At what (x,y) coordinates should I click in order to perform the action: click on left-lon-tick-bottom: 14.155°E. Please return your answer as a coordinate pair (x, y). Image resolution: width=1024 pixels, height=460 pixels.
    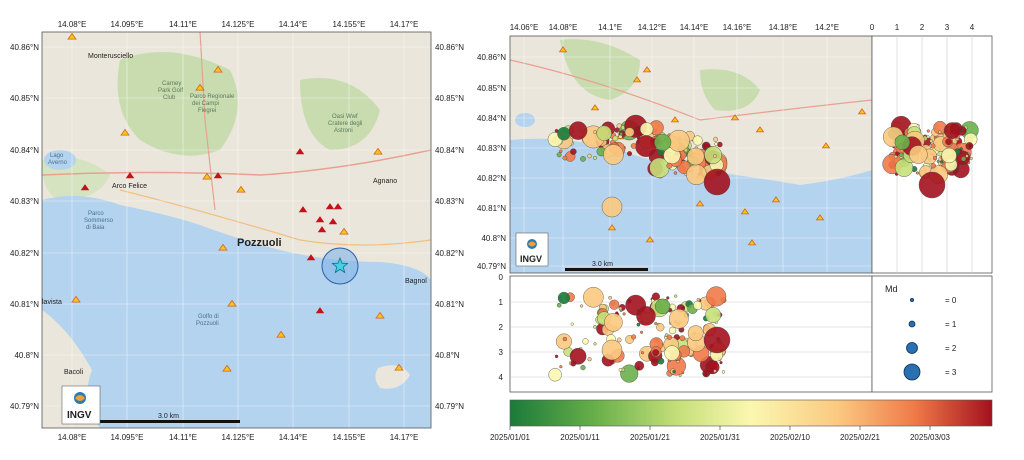
    Looking at the image, I should click on (348, 437).